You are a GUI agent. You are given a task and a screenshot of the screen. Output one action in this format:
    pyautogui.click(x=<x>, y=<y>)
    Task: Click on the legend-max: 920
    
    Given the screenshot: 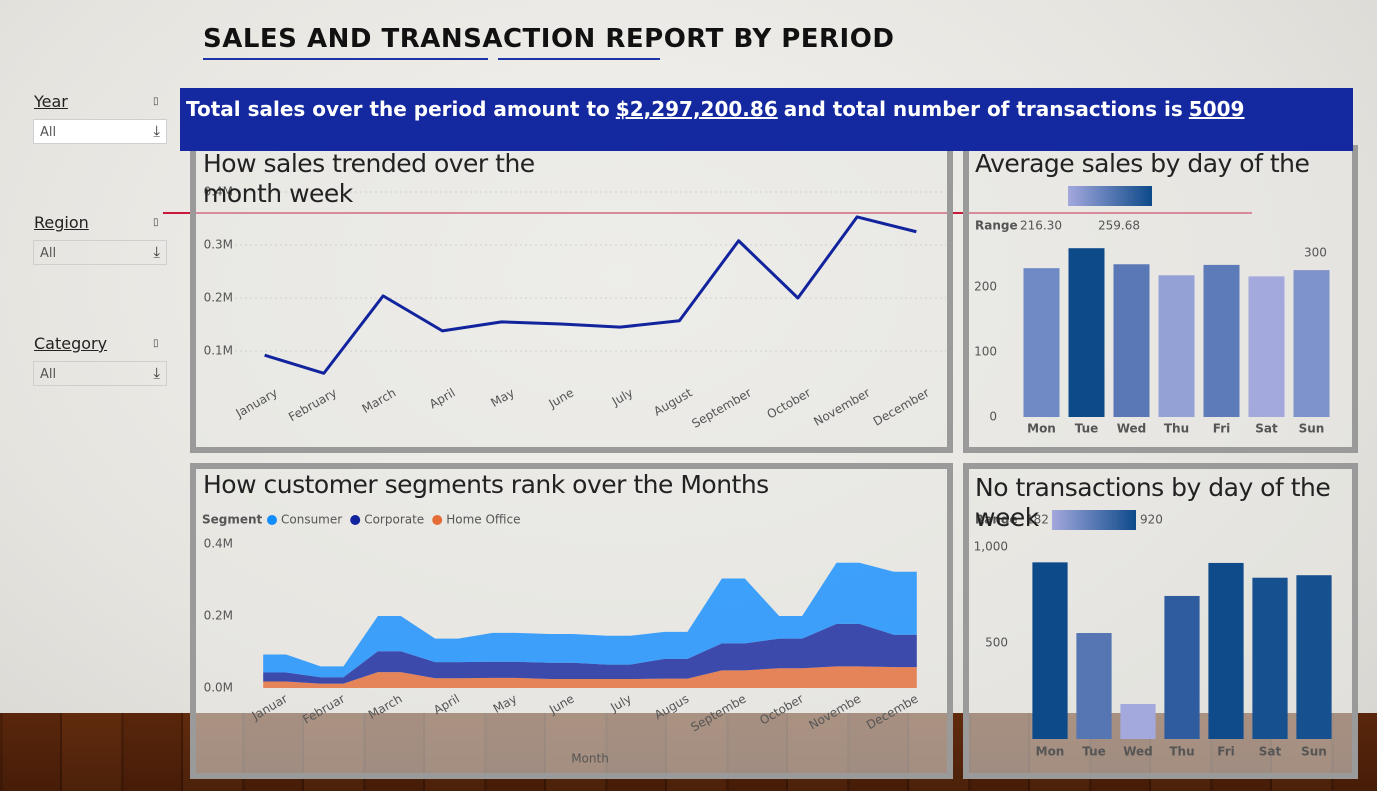 What is the action you would take?
    pyautogui.click(x=1151, y=520)
    